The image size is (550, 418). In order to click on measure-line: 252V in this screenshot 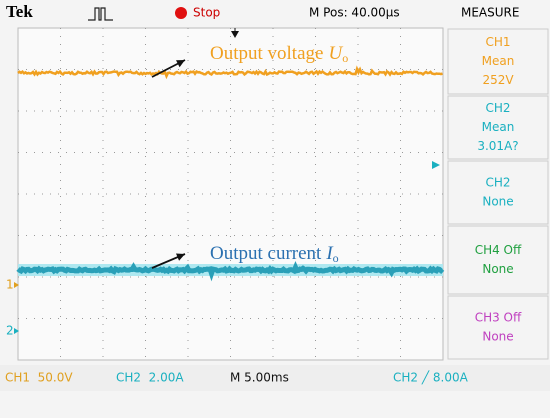, I will do `click(498, 80)`.